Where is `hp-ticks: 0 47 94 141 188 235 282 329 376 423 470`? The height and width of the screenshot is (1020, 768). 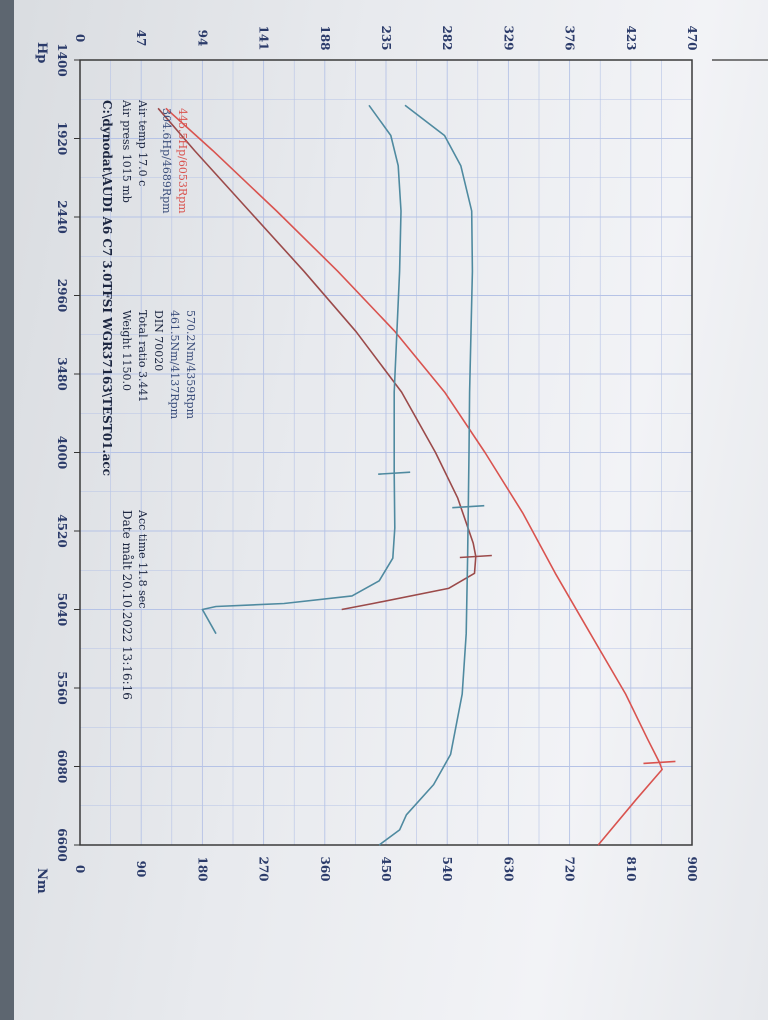
hp-ticks: 0 47 94 141 188 235 282 329 376 423 470 is located at coordinates (386, 37).